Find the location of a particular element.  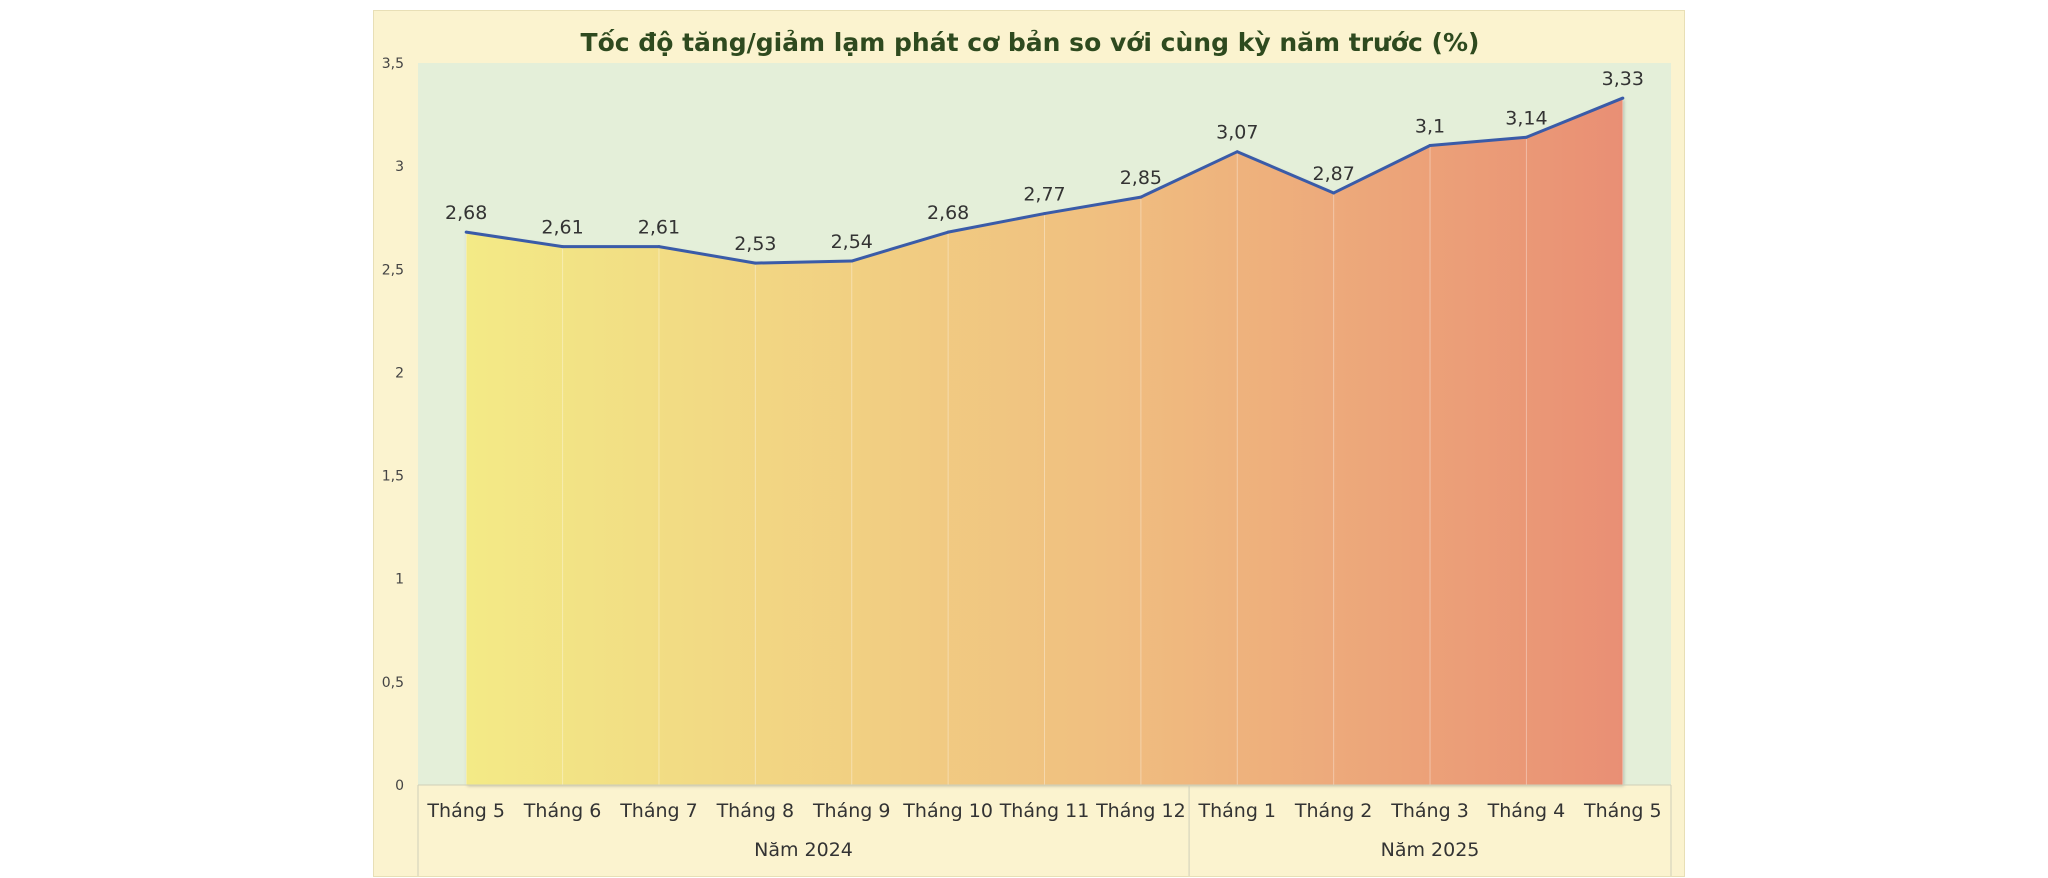

group-label: Năm 2025 is located at coordinates (1430, 850).